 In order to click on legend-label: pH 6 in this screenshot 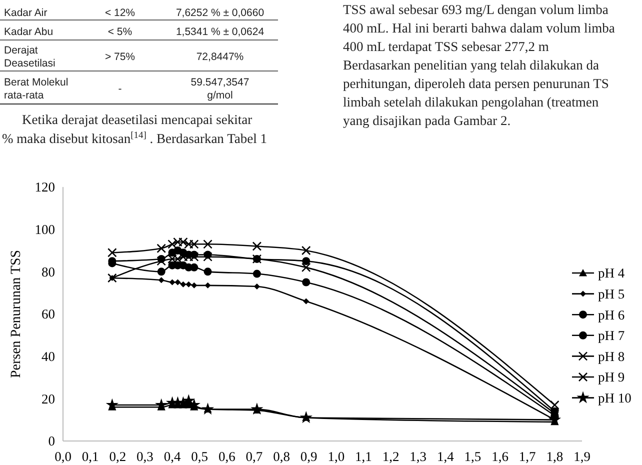, I will do `click(611, 314)`.